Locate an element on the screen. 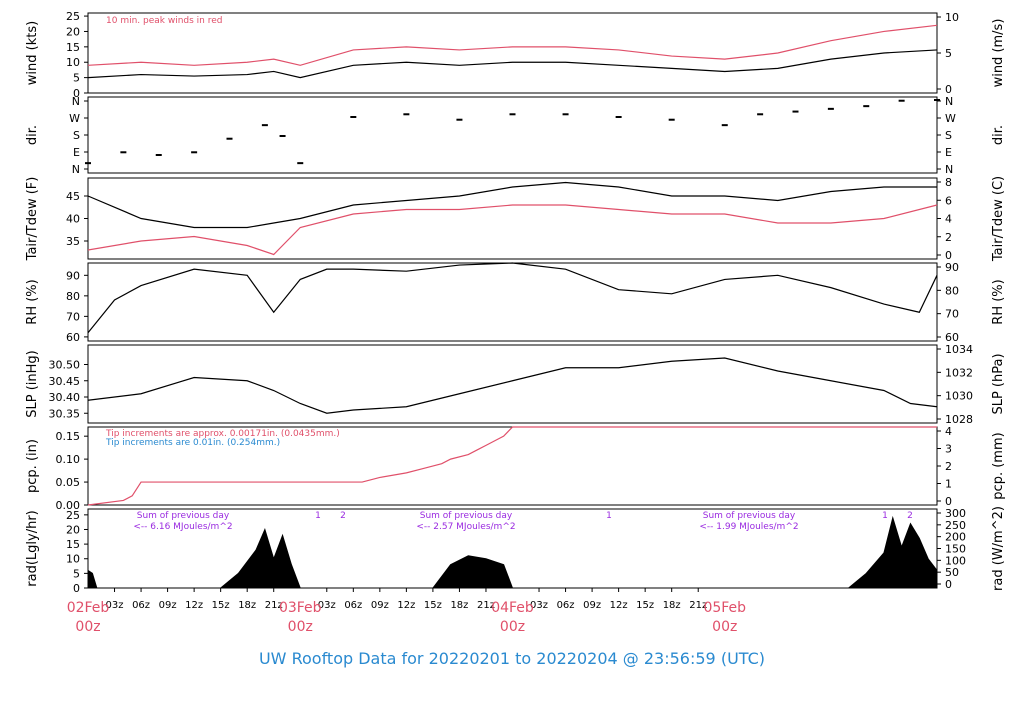  panel-4-ylabel-left: RH (%) is located at coordinates (32, 301).